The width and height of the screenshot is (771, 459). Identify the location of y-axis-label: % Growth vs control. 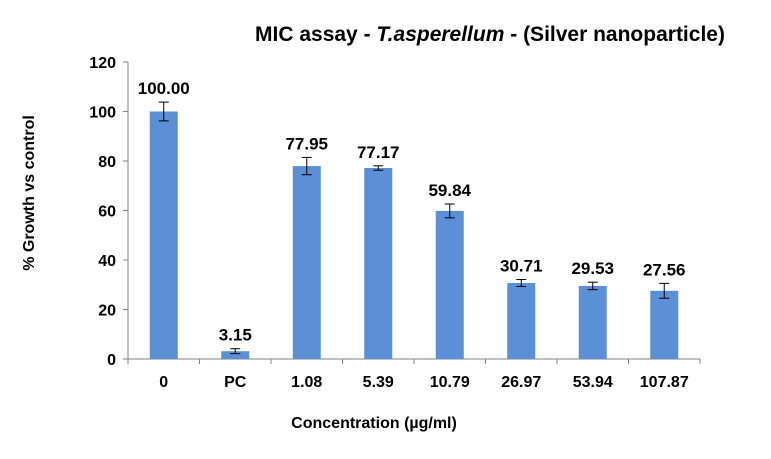
(29, 193).